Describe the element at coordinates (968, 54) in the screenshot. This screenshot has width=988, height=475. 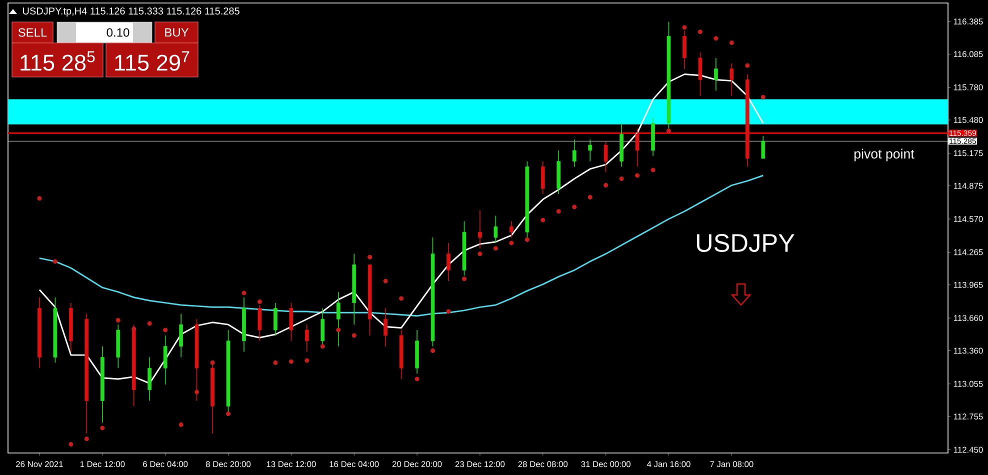
I see `y-tick-label: 116.085` at that location.